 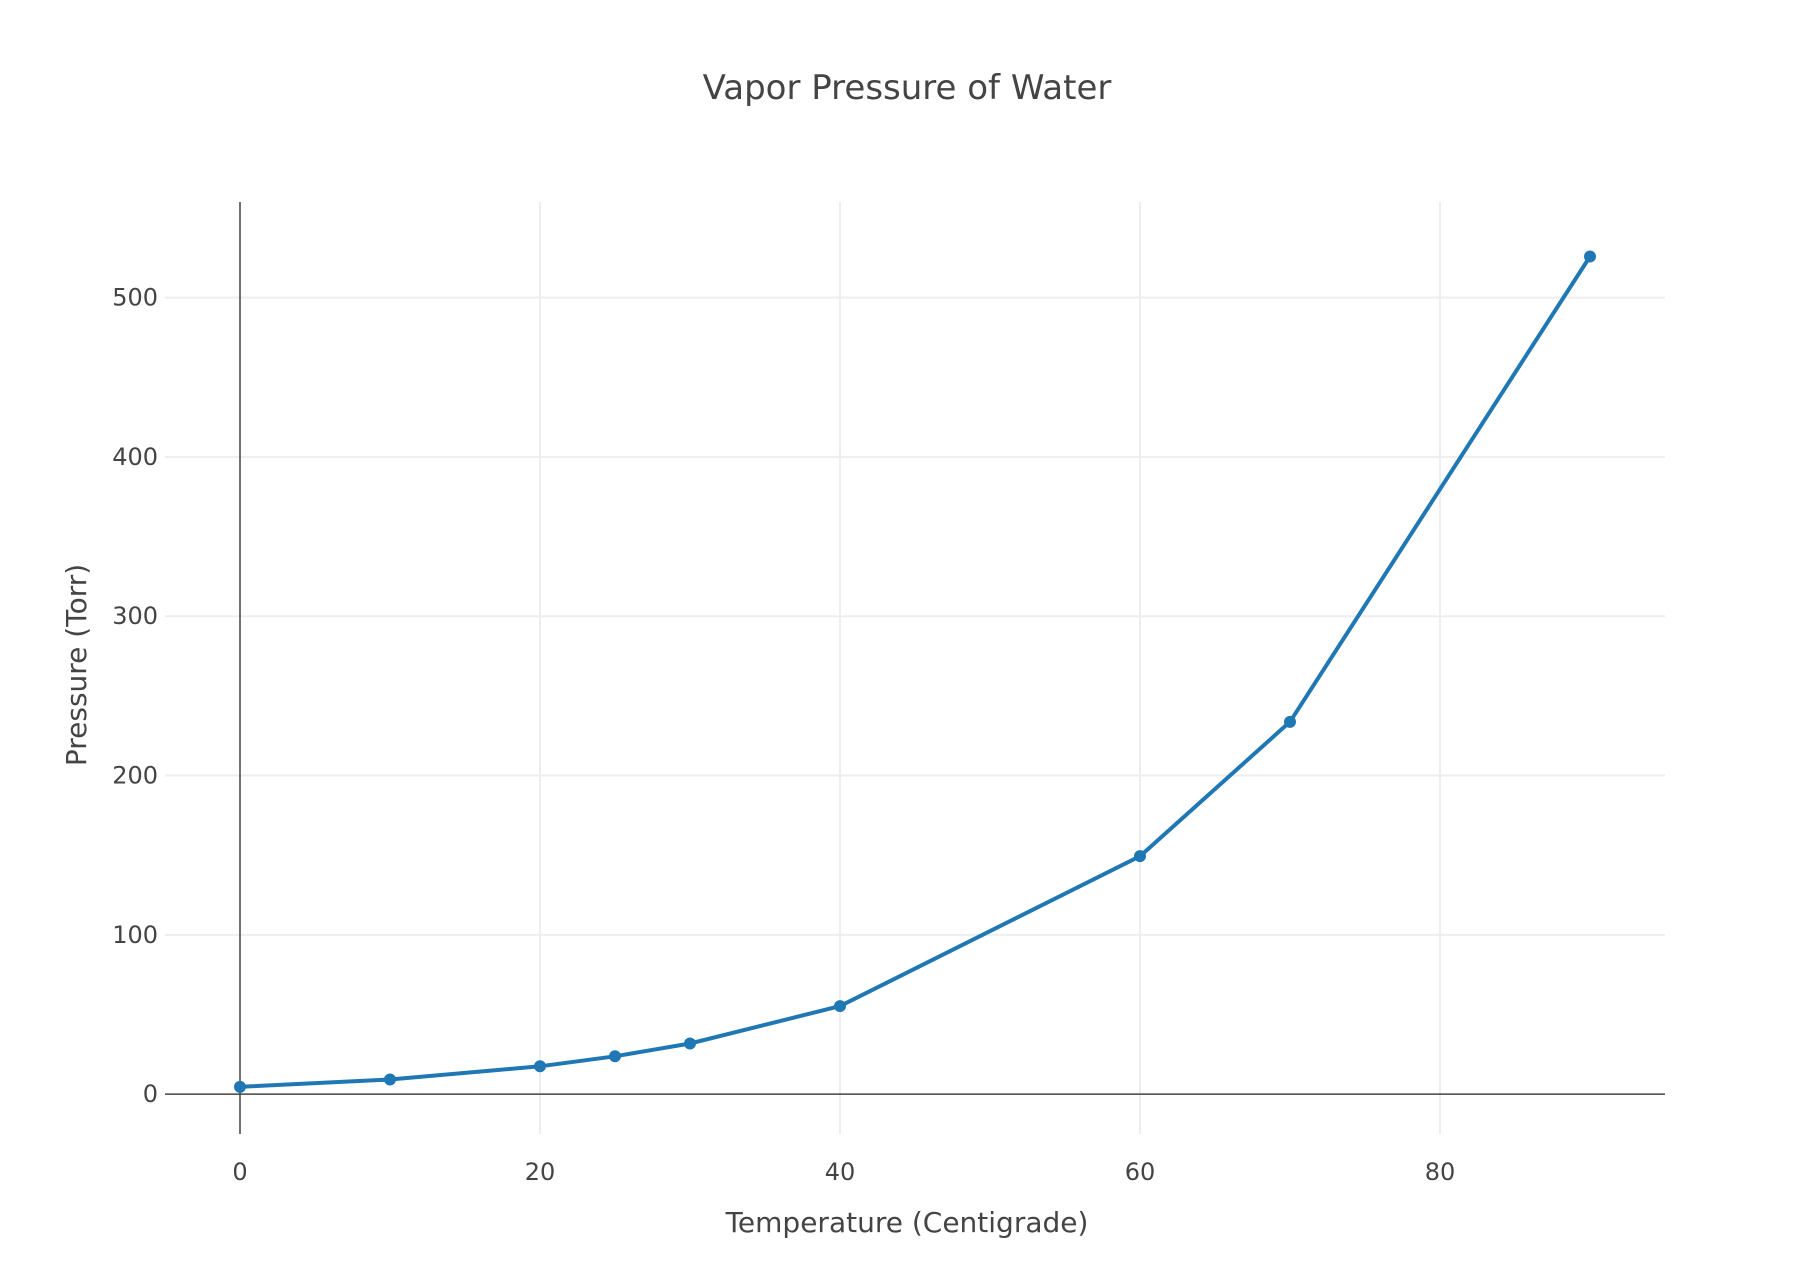 What do you see at coordinates (540, 1172) in the screenshot?
I see `x-tick-label: 20` at bounding box center [540, 1172].